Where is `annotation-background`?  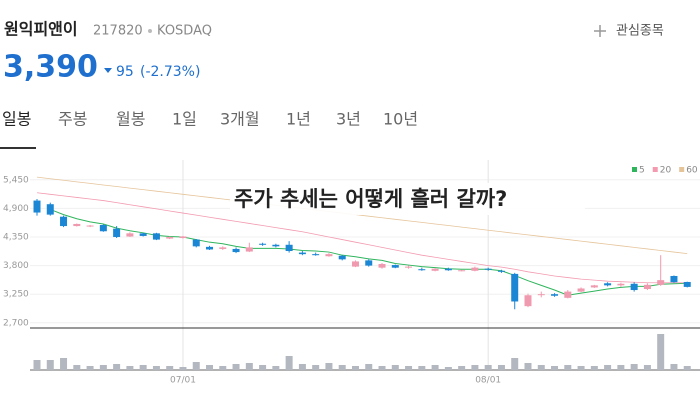 annotation-background is located at coordinates (407, 199).